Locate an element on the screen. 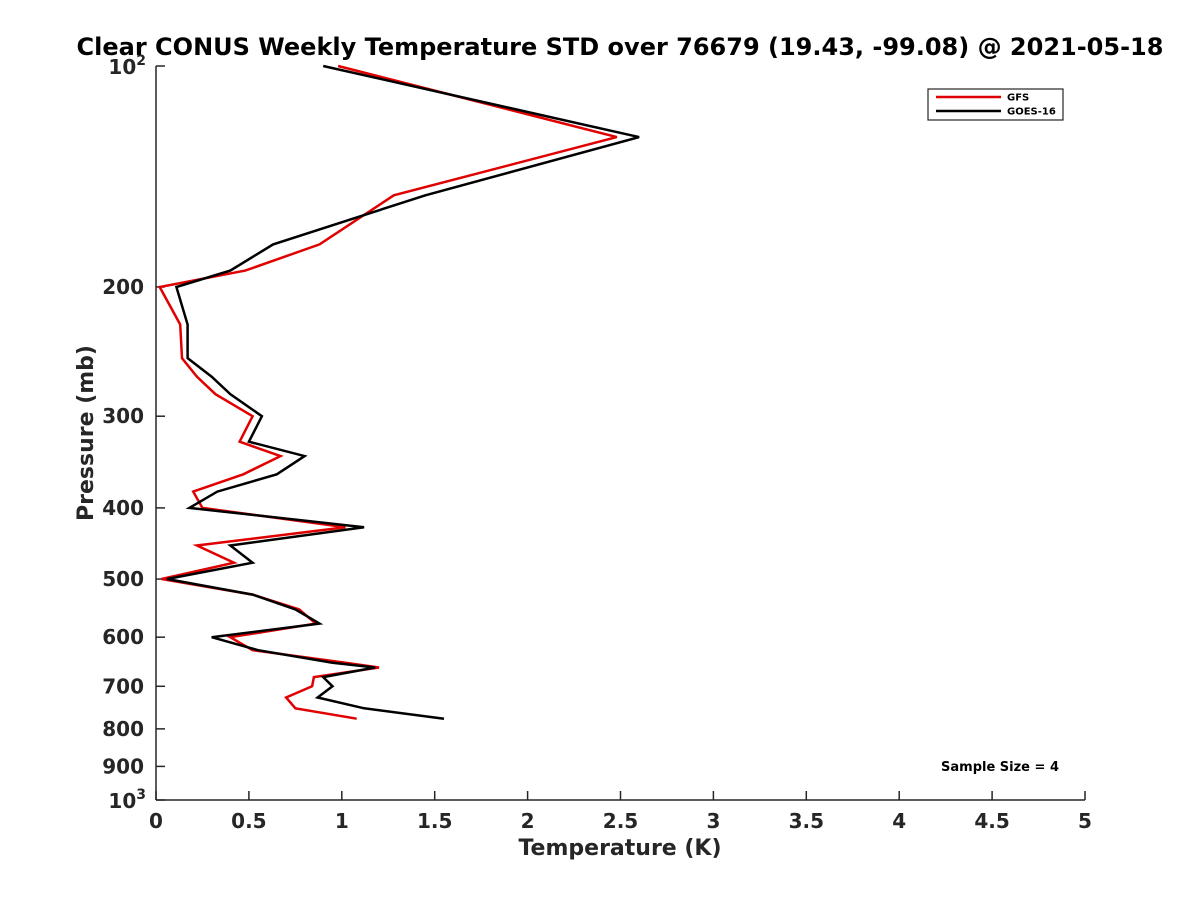 The image size is (1200, 900). y-tick-label: 10² is located at coordinates (127, 66).